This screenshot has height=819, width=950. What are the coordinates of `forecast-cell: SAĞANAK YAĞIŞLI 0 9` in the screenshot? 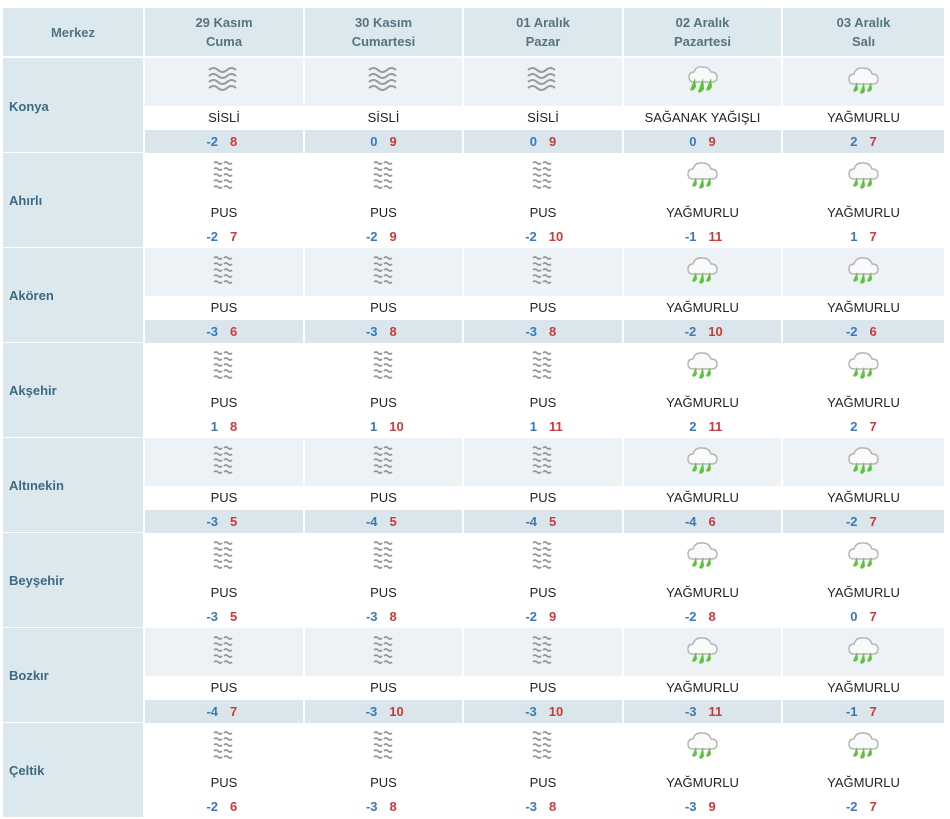 It's located at (702, 105).